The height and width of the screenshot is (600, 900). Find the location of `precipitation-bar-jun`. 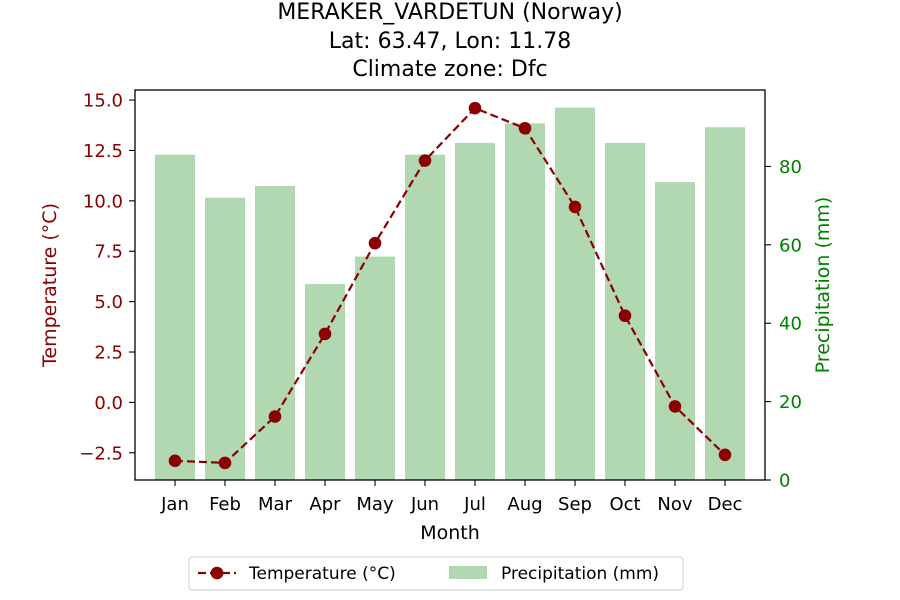

precipitation-bar-jun is located at coordinates (425, 317).